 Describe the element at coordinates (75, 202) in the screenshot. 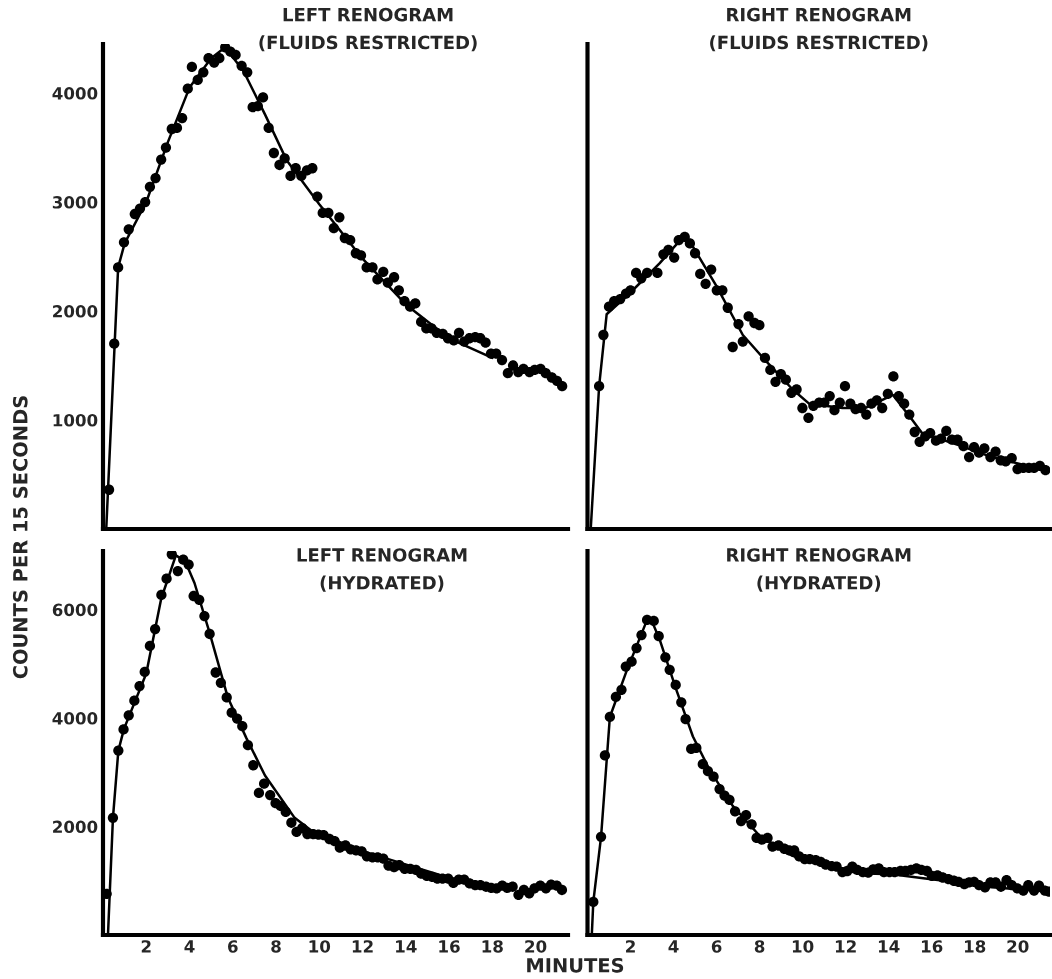

I see `y-tick-label: 3000` at that location.